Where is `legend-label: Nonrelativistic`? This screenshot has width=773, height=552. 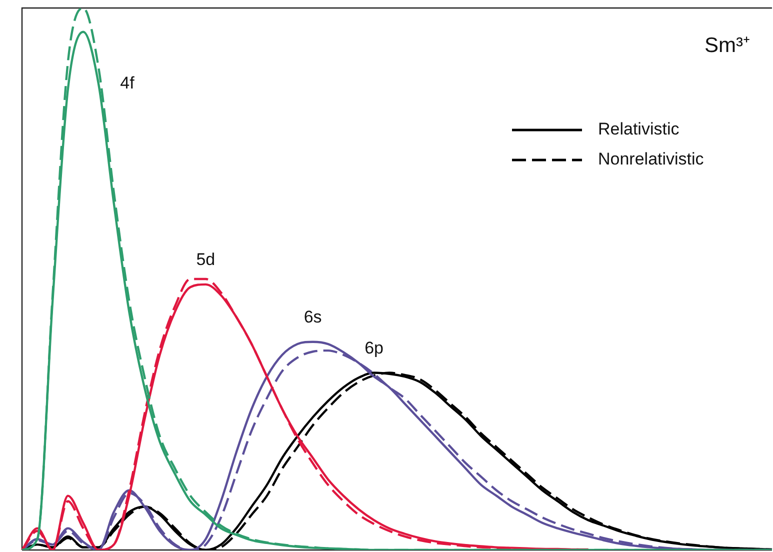
legend-label: Nonrelativistic is located at coordinates (651, 159).